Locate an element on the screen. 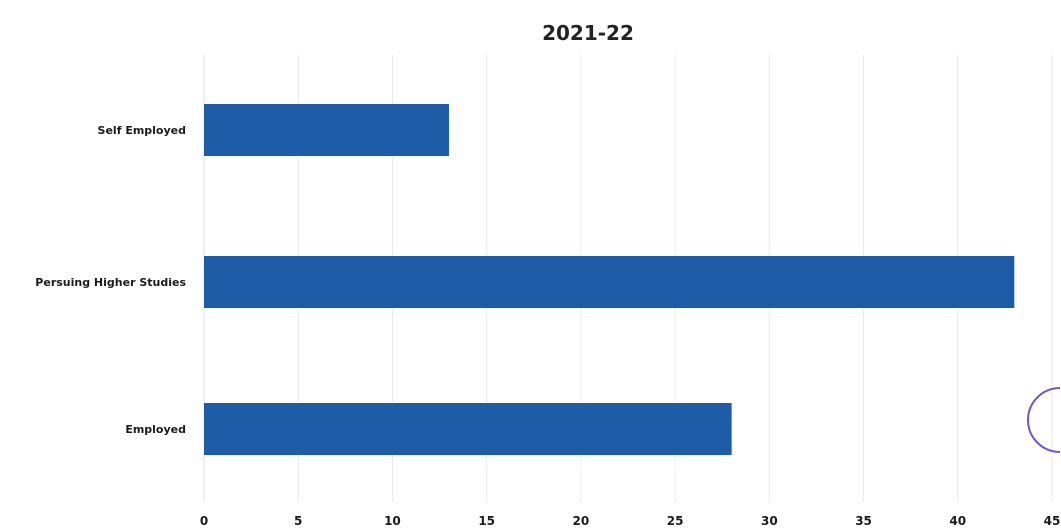 The height and width of the screenshot is (530, 1061). decorative-ring-edge is located at coordinates (1044, 420).